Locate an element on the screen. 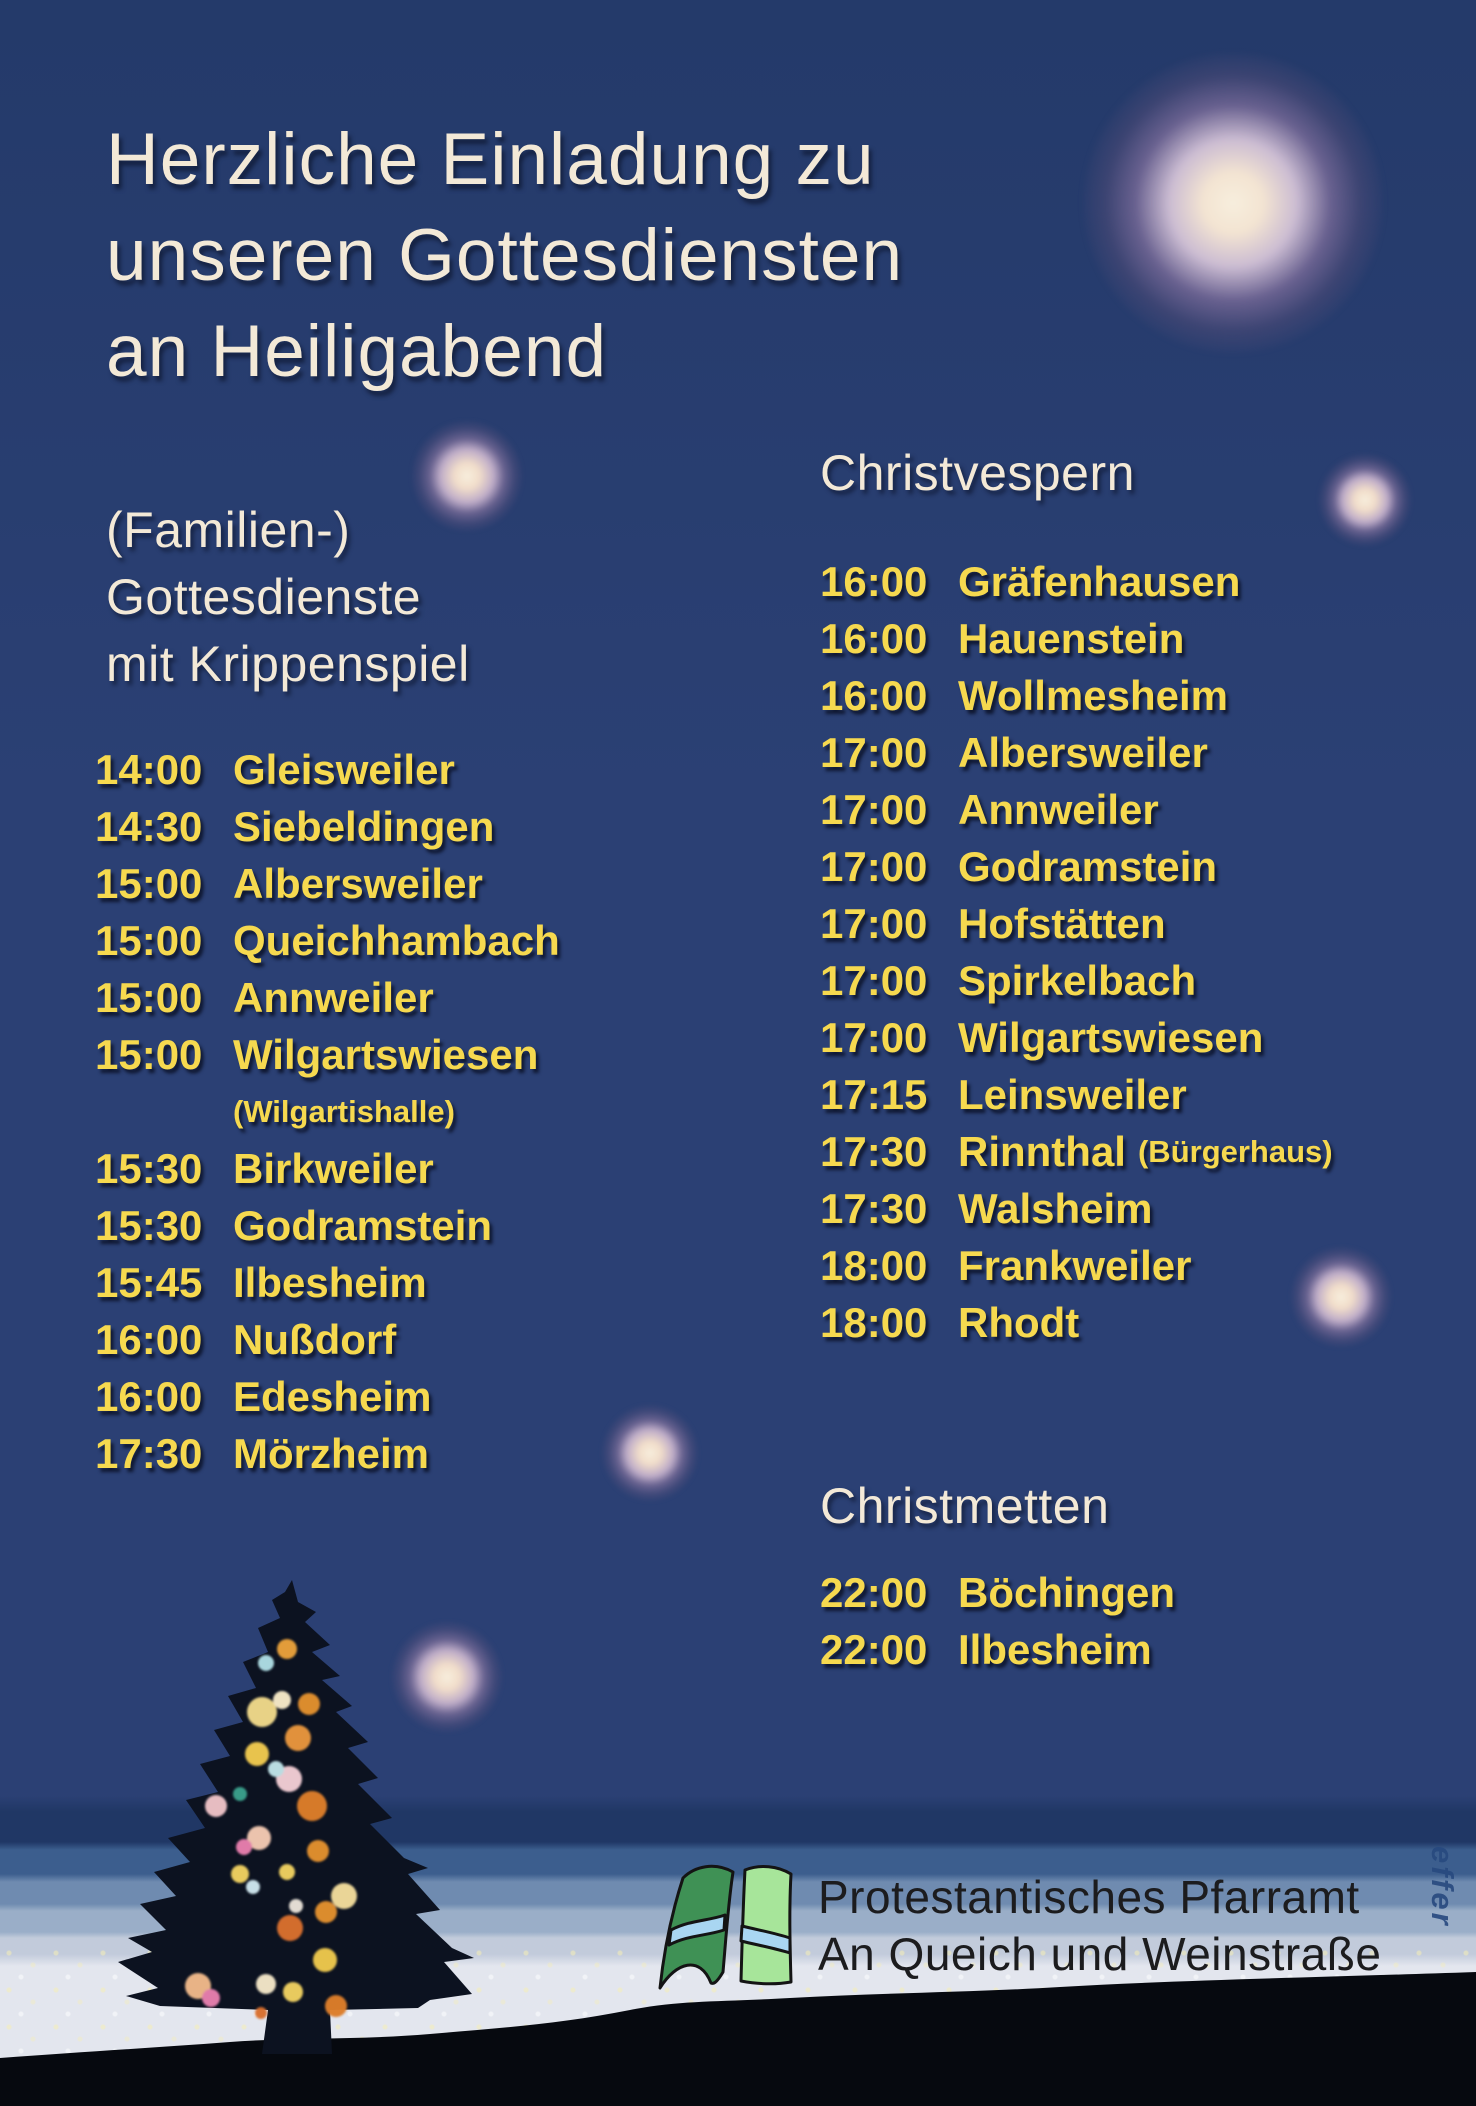 This screenshot has height=2106, width=1476. schedule-row: 17:00 Annweiler is located at coordinates (1076, 809).